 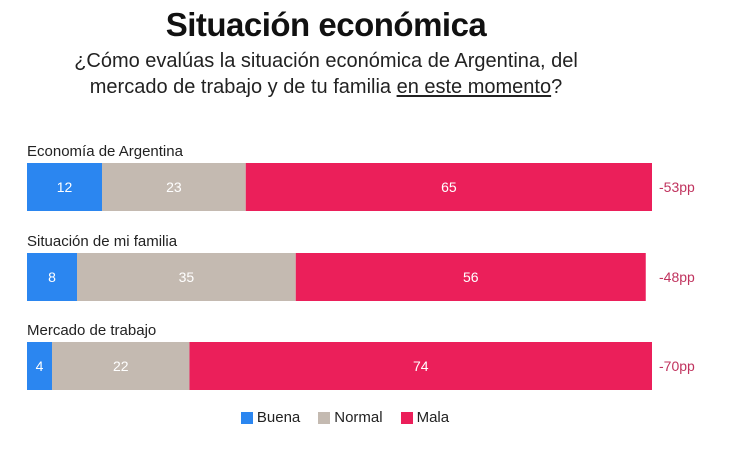 I want to click on net-value-label: -70pp, so click(x=677, y=366).